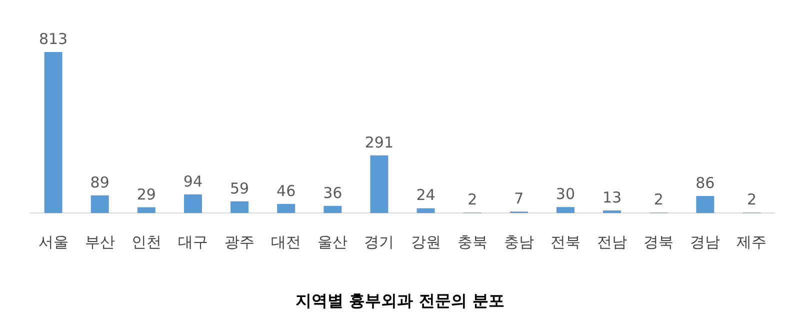 The image size is (800, 335). What do you see at coordinates (566, 194) in the screenshot?
I see `data-label: 30` at bounding box center [566, 194].